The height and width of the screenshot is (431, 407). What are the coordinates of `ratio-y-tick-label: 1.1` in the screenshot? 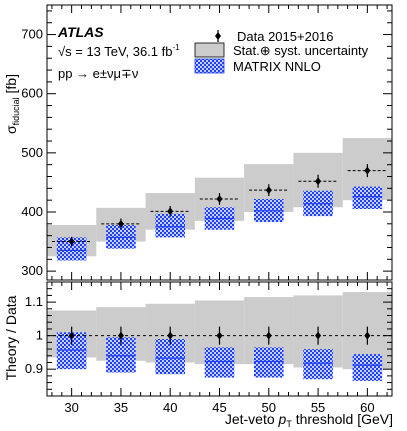 It's located at (34, 301).